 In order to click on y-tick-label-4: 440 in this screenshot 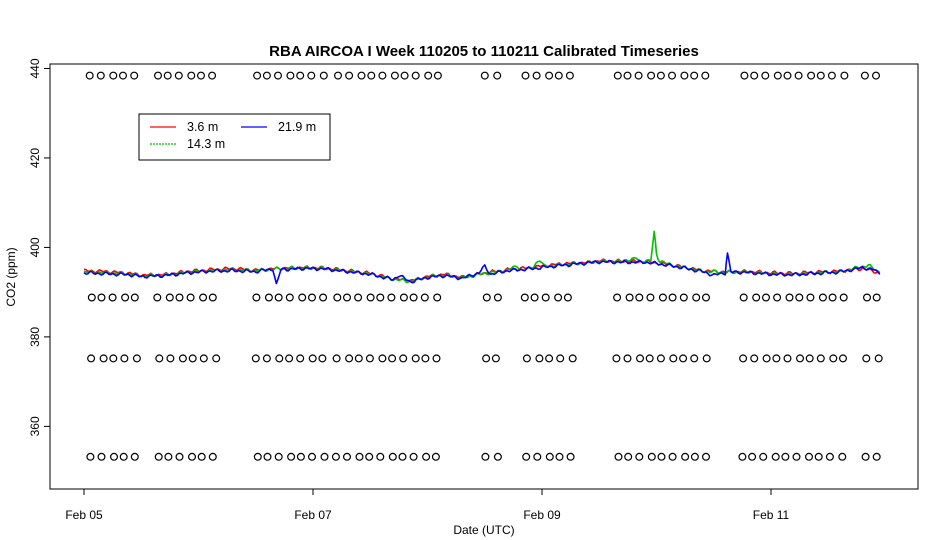, I will do `click(35, 68)`.